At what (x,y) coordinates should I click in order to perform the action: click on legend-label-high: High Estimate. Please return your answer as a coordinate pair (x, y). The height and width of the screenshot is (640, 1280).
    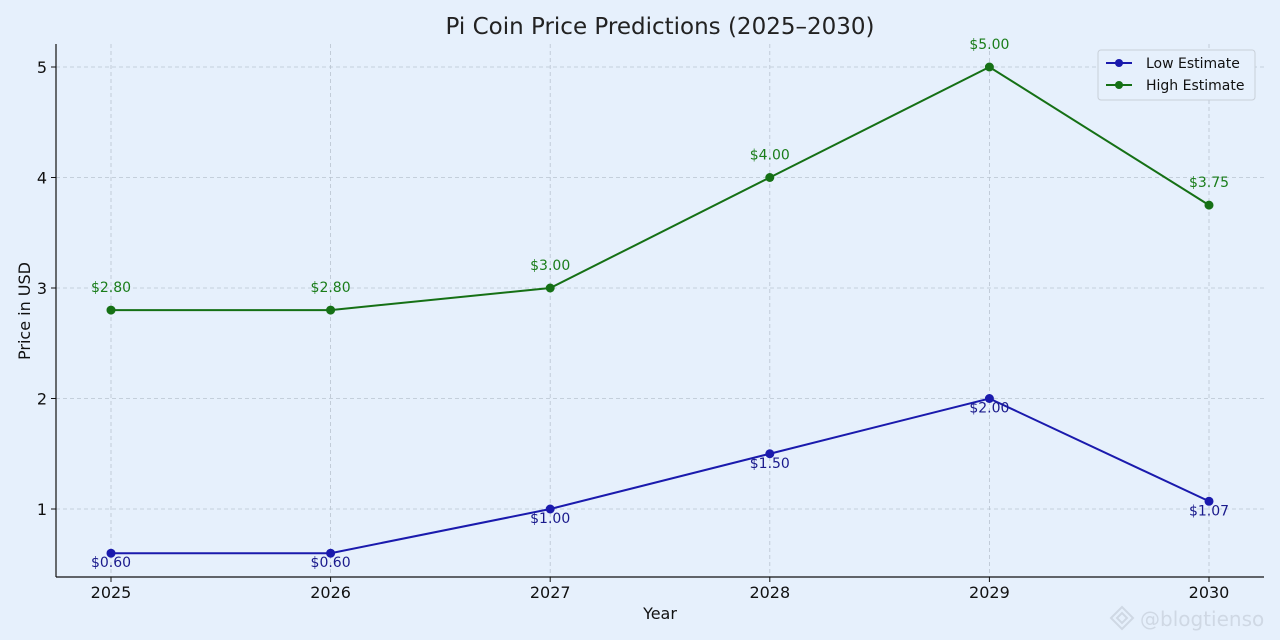
    Looking at the image, I should click on (1195, 86).